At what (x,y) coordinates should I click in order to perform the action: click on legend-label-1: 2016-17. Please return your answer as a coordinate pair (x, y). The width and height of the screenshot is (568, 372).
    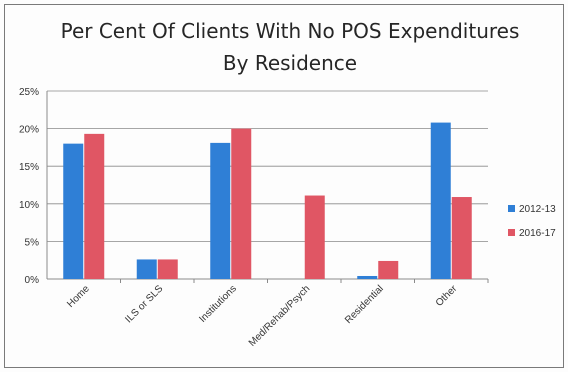
    Looking at the image, I should click on (537, 233).